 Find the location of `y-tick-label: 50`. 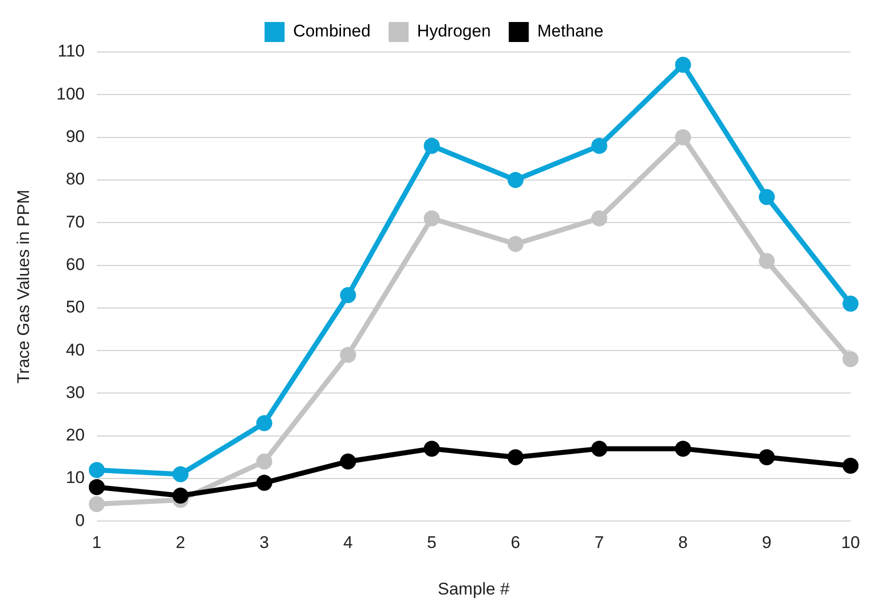

y-tick-label: 50 is located at coordinates (75, 307).